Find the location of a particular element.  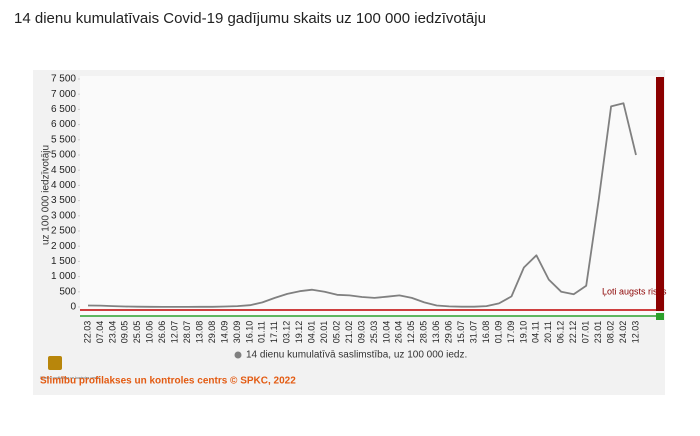

x-tick-label: 28.05 is located at coordinates (424, 332).